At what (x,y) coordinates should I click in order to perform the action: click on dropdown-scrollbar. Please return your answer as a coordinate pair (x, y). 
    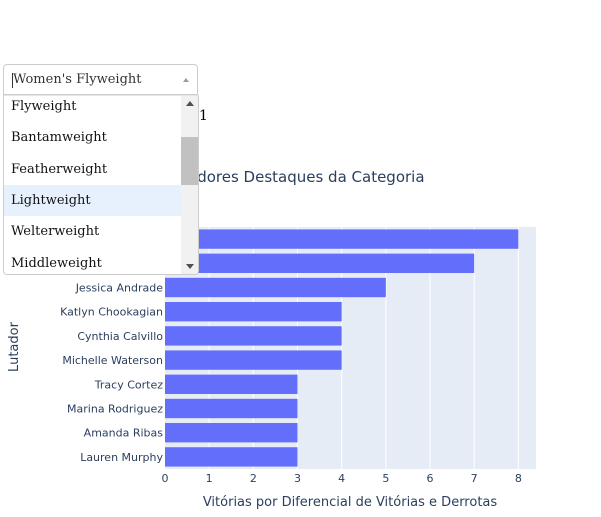
    Looking at the image, I should click on (189, 185).